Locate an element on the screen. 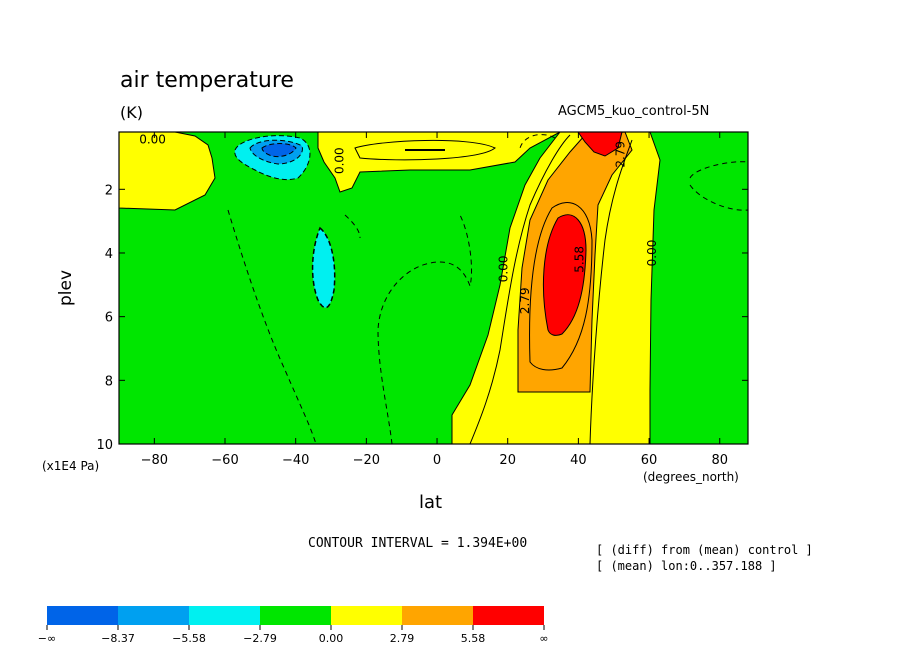 The width and height of the screenshot is (904, 654). note-mean: [ (mean) lon:0..357.188 ] is located at coordinates (686, 566).